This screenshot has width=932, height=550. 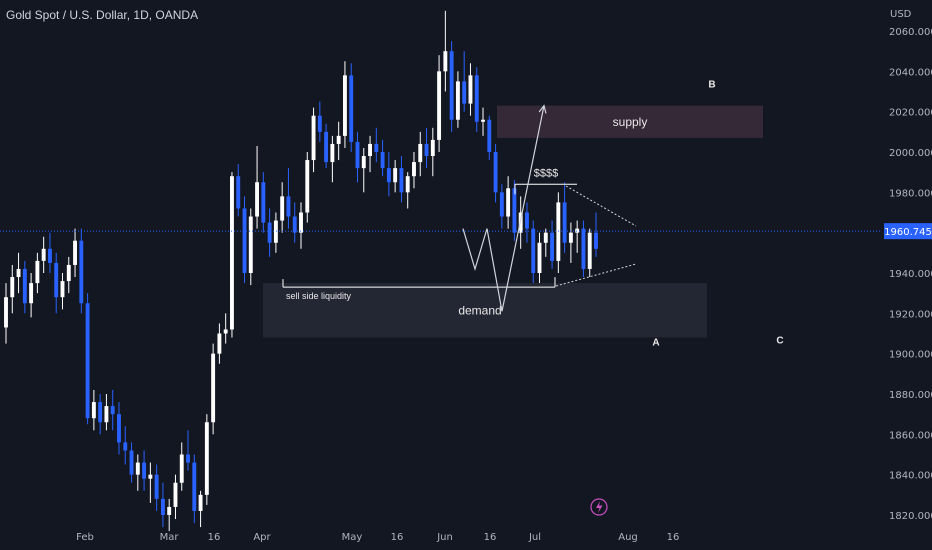 I want to click on point-label-b: B, so click(x=711, y=84).